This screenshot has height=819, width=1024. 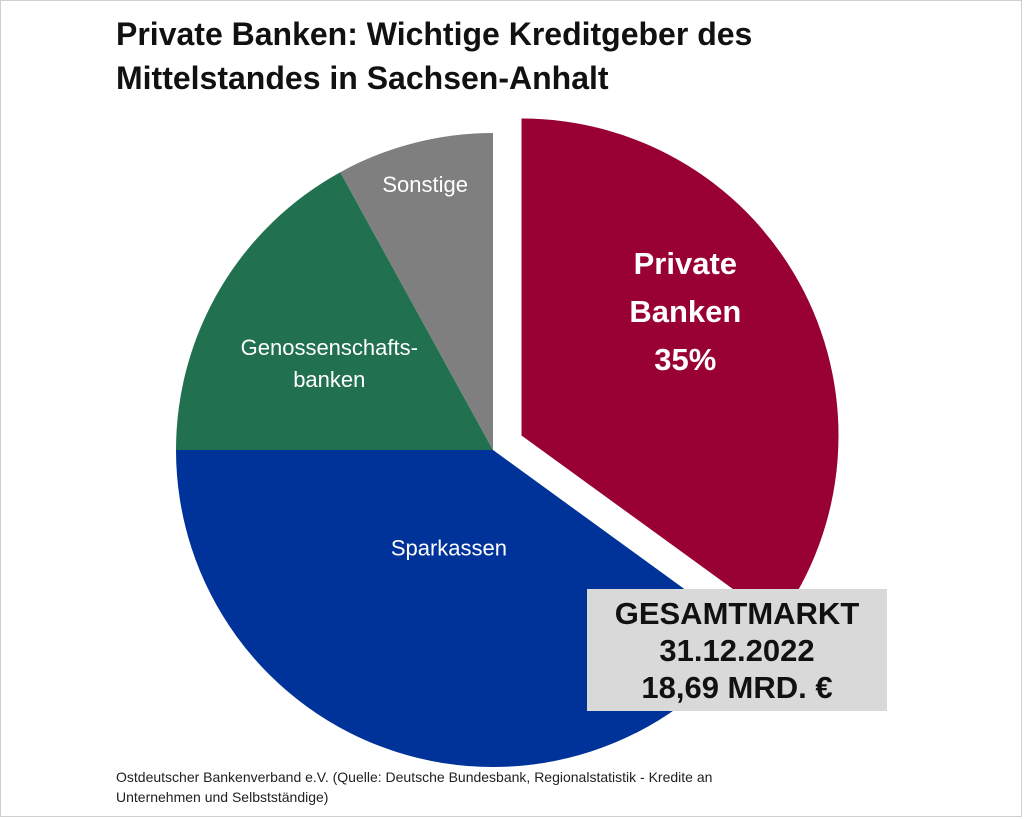 I want to click on total-market-label: GESAMTMARKT, so click(x=737, y=613).